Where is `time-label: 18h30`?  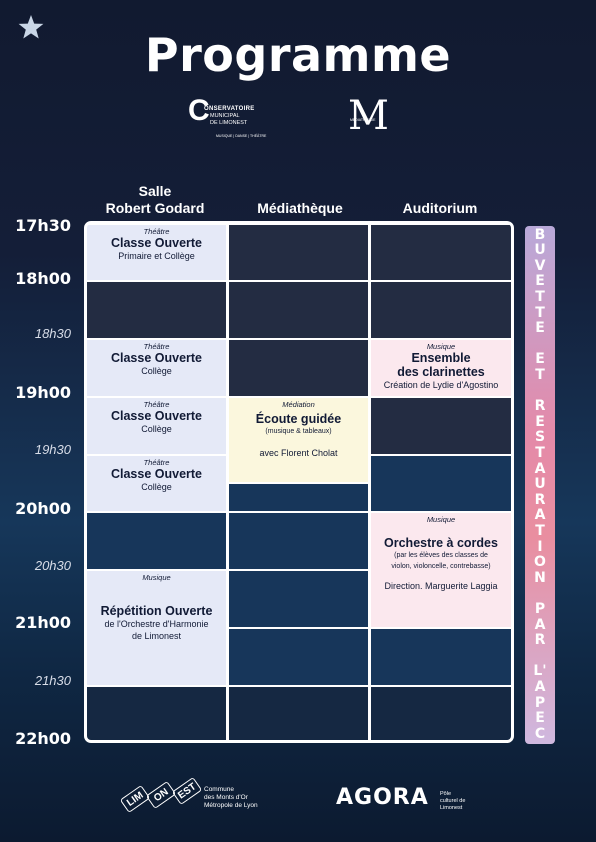
time-label: 18h30 is located at coordinates (52, 333).